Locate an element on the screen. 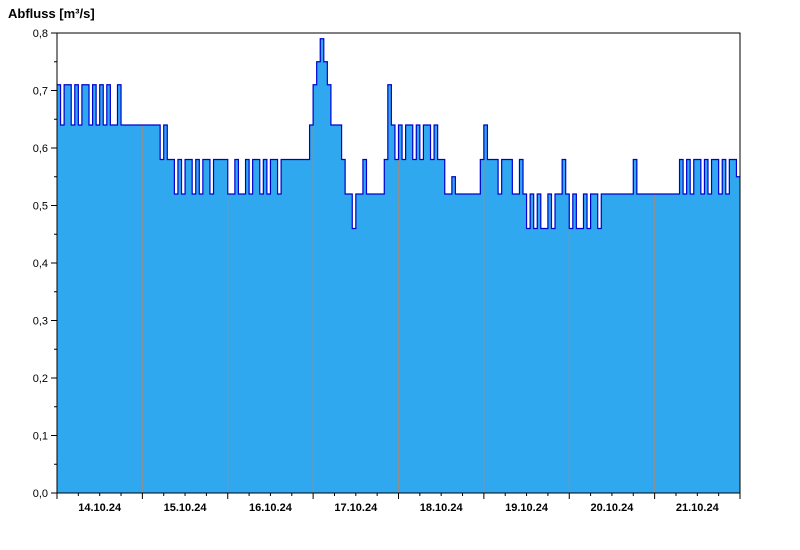 This screenshot has height=550, width=800. y-tick-label: 0,3 is located at coordinates (40, 322).